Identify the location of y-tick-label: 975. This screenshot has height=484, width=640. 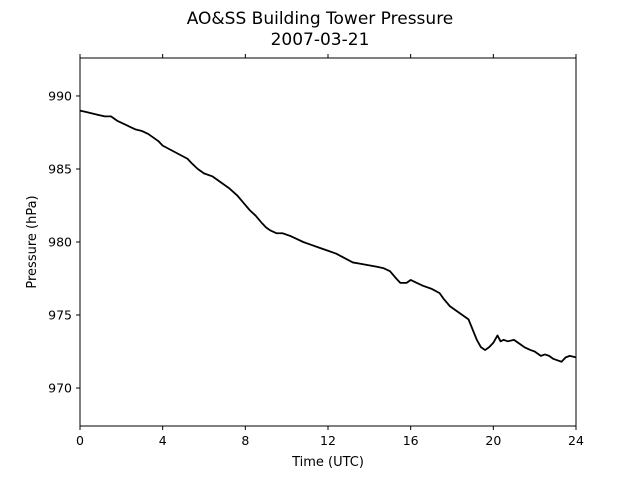
(60, 315).